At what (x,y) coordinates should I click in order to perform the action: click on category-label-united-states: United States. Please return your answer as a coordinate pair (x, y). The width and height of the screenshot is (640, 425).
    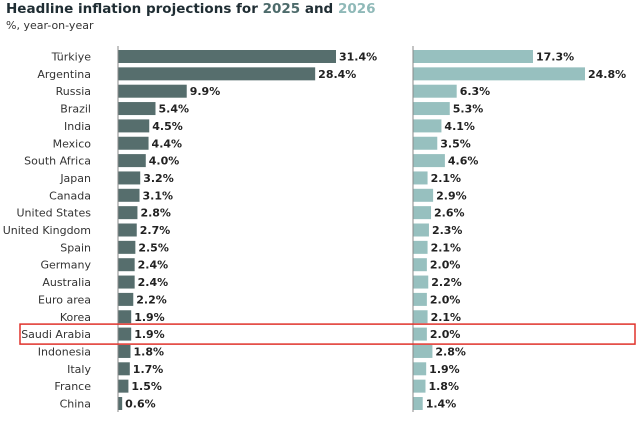
    Looking at the image, I should click on (54, 213).